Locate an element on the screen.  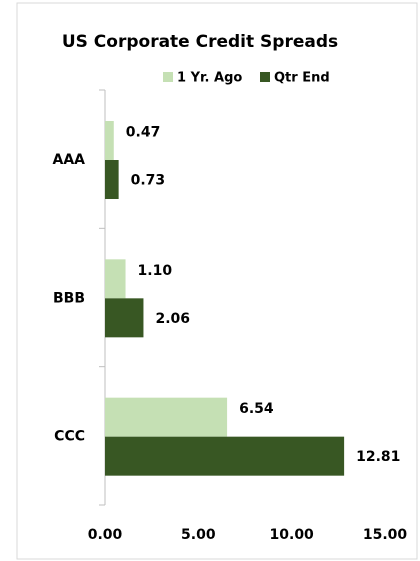
x-tick-label: 15.00 is located at coordinates (385, 535).